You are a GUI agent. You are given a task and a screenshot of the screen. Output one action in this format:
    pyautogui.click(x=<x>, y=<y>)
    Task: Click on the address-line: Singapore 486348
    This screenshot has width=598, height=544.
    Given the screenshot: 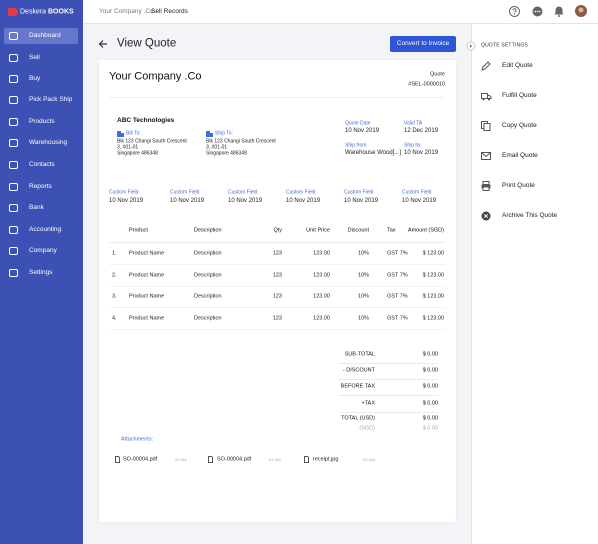 What is the action you would take?
    pyautogui.click(x=137, y=153)
    